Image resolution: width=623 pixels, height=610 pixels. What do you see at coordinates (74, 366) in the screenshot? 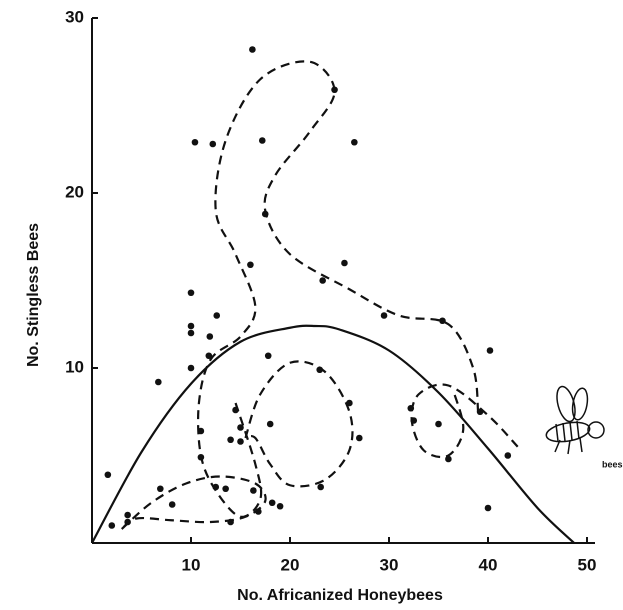
I see `y-tick-label: 10` at bounding box center [74, 366].